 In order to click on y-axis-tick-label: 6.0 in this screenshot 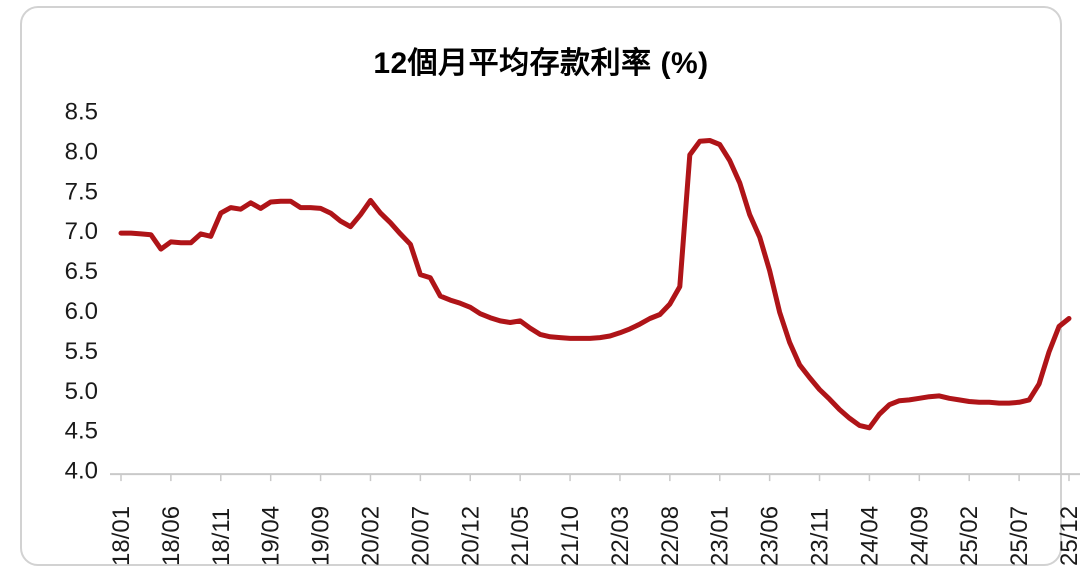, I will do `click(81, 311)`.